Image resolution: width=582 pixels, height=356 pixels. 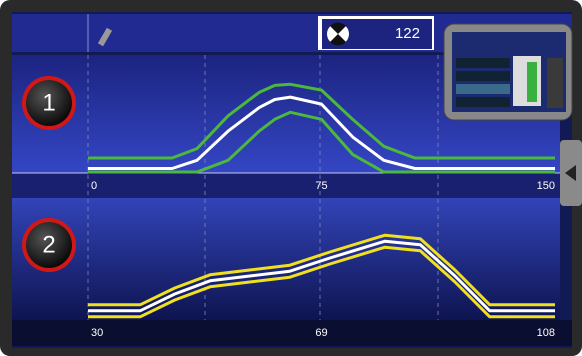 What do you see at coordinates (48, 244) in the screenshot?
I see `panel-label: 2` at bounding box center [48, 244].